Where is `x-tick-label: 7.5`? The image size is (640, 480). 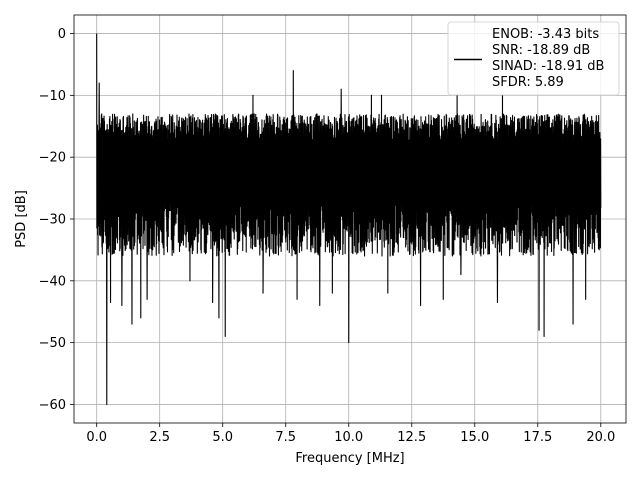 x-tick-label: 7.5 is located at coordinates (285, 437).